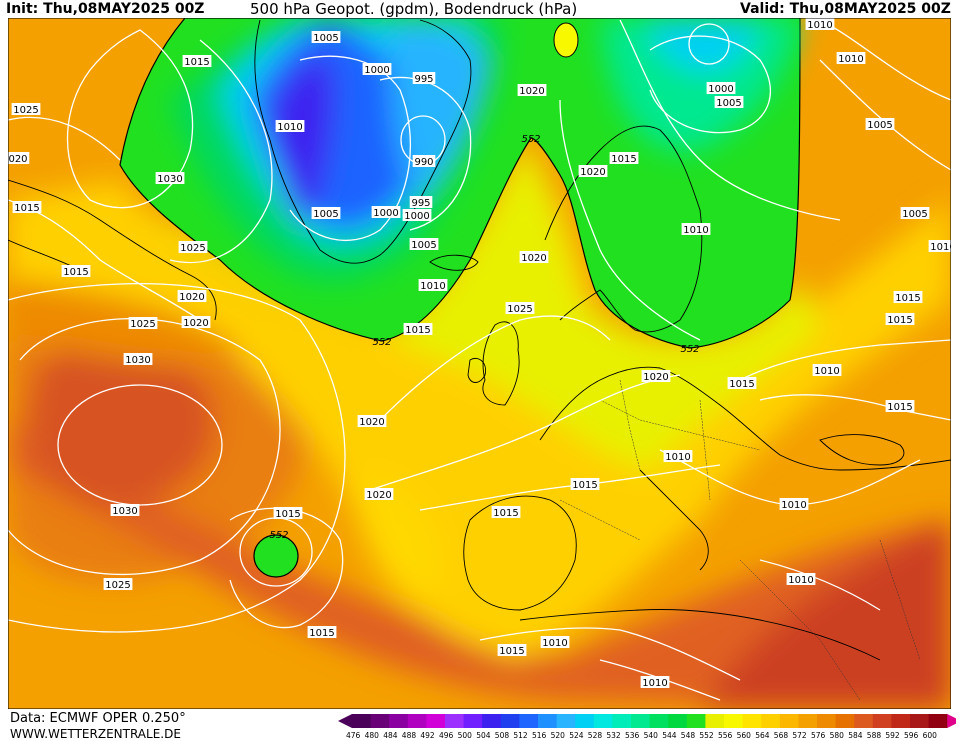 This screenshot has height=741, width=959. What do you see at coordinates (781, 735) in the screenshot?
I see `colorbar-tick-label: 568` at bounding box center [781, 735].